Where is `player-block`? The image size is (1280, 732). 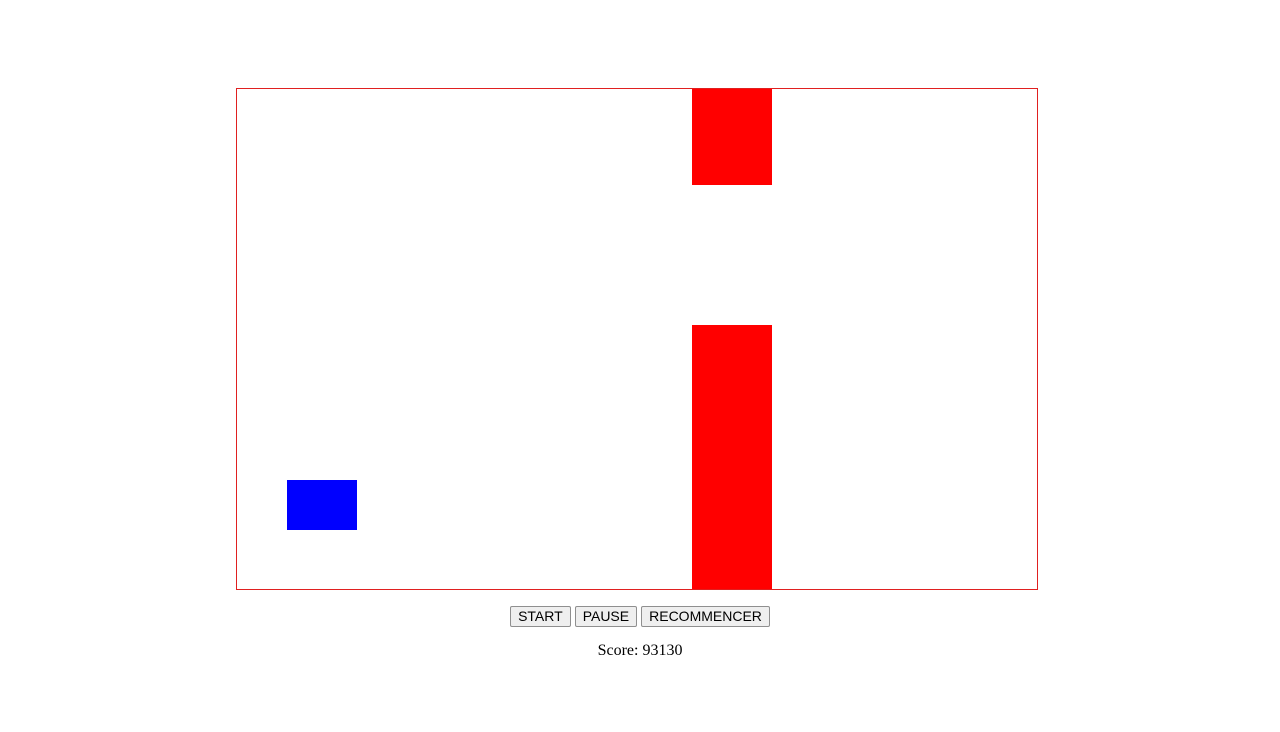 player-block is located at coordinates (322, 505).